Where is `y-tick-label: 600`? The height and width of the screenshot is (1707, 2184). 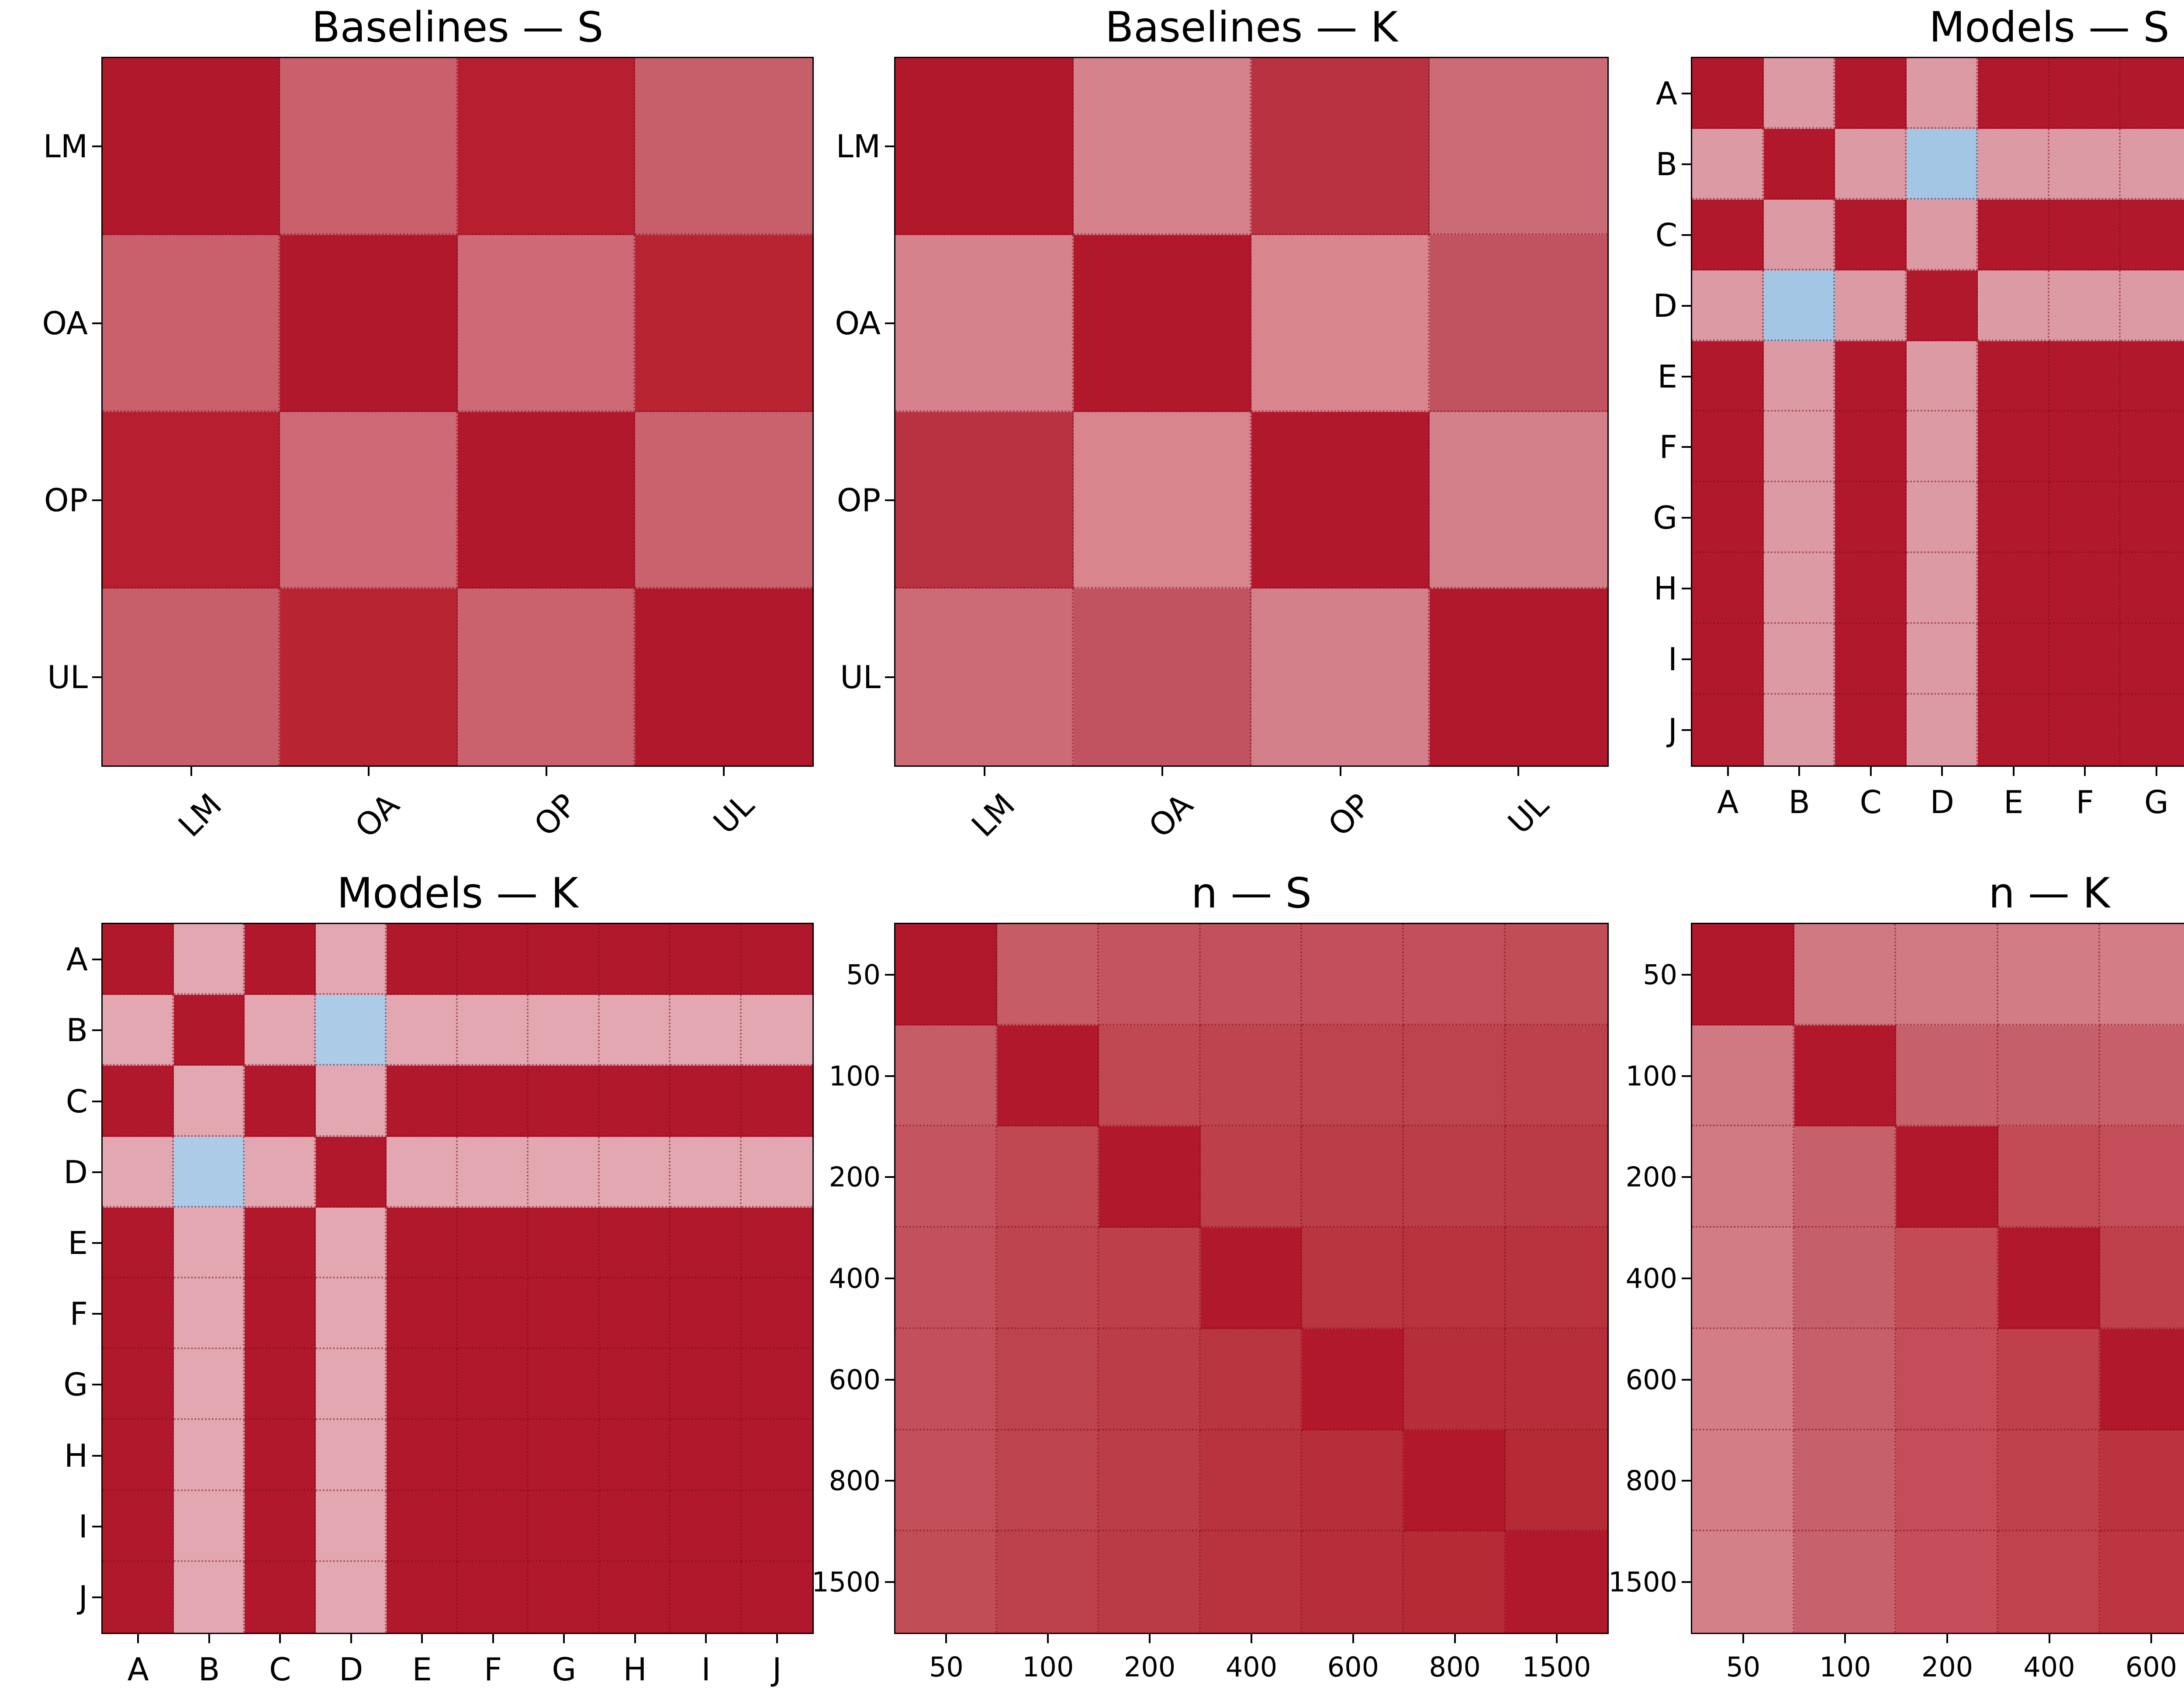 y-tick-label: 600 is located at coordinates (855, 1380).